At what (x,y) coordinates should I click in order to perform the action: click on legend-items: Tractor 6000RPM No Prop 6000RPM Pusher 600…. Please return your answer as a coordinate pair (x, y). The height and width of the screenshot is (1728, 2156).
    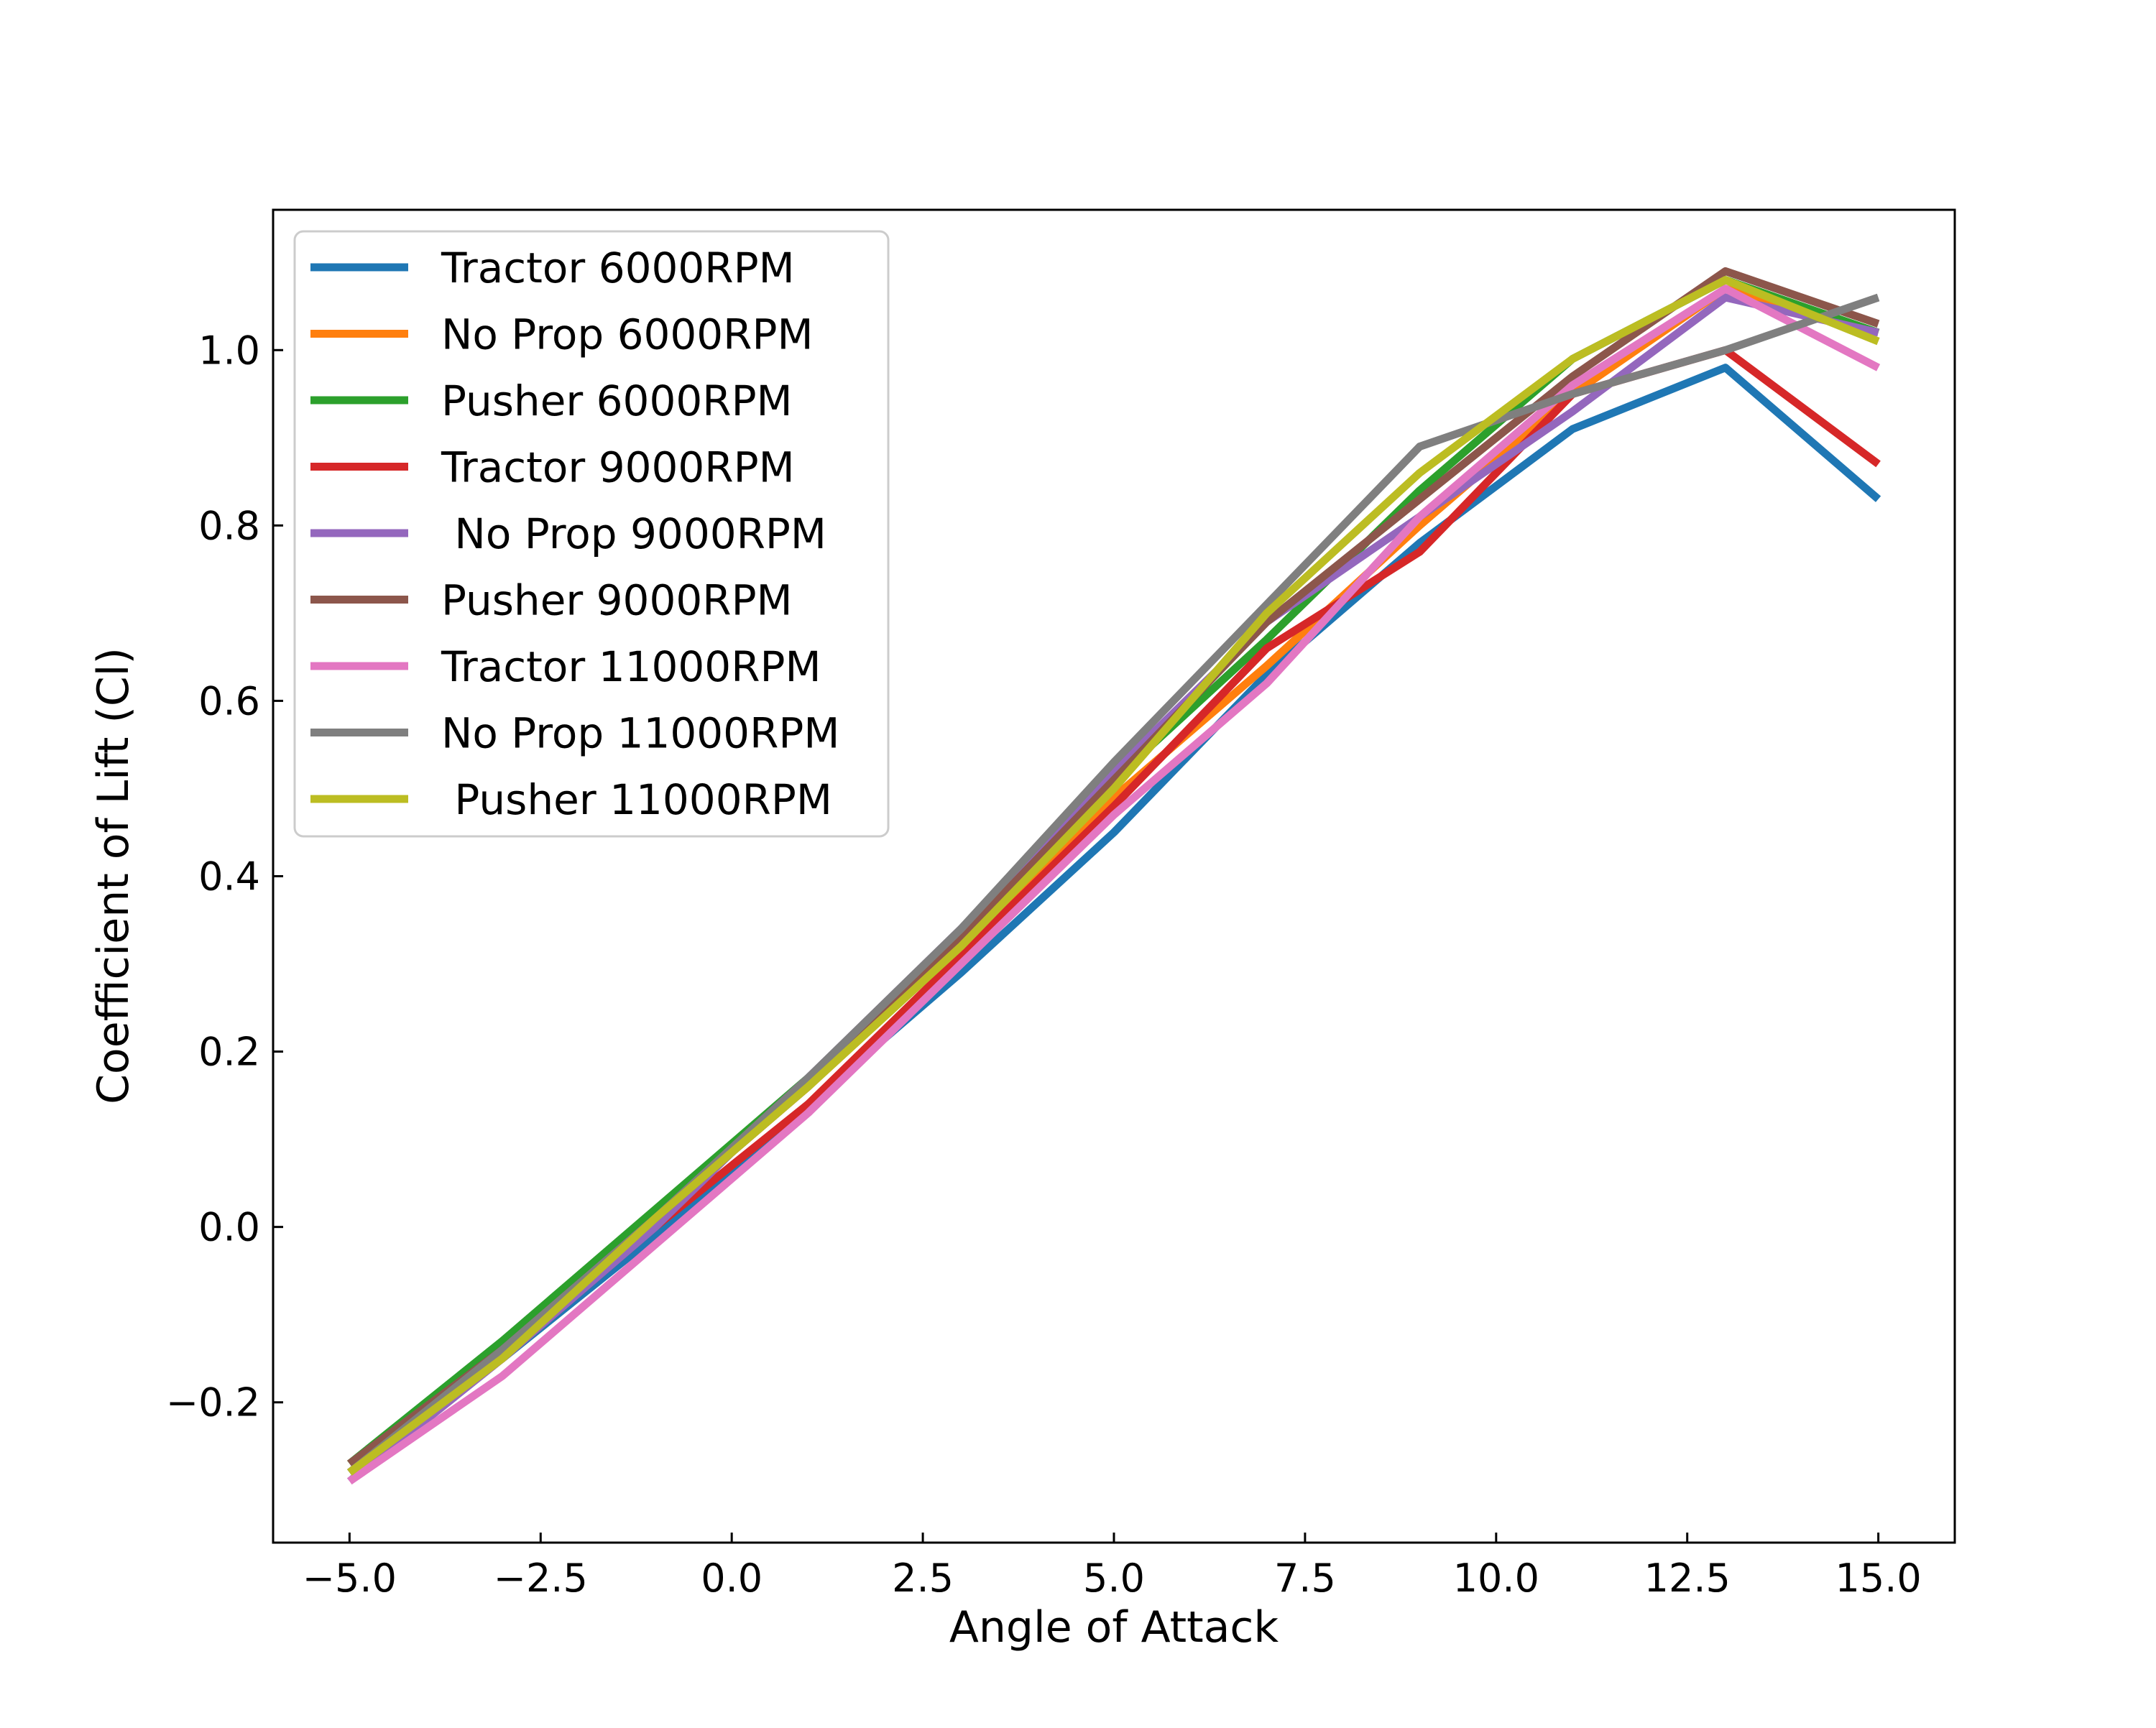
    Looking at the image, I should click on (575, 534).